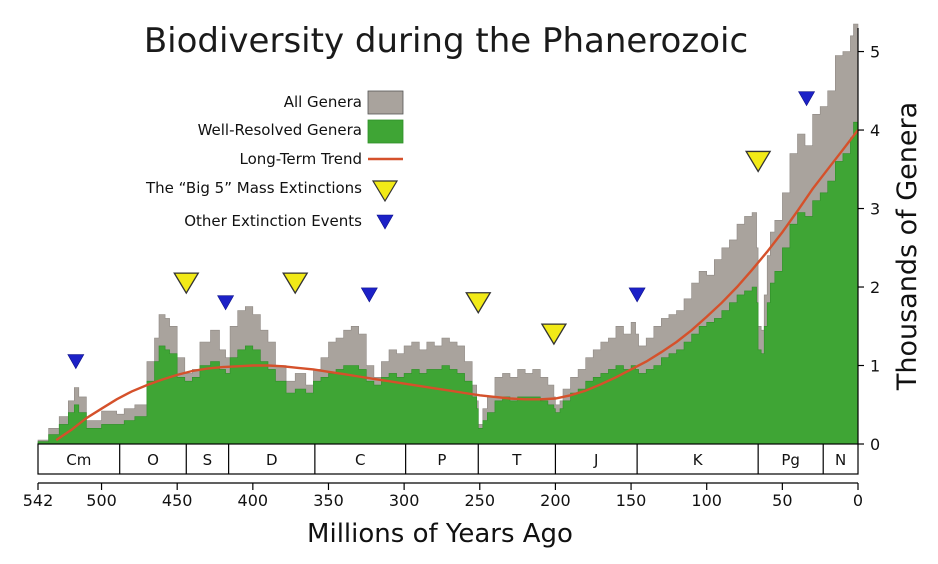 The width and height of the screenshot is (938, 564). What do you see at coordinates (101, 500) in the screenshot?
I see `x-tick-label-500: 500` at bounding box center [101, 500].